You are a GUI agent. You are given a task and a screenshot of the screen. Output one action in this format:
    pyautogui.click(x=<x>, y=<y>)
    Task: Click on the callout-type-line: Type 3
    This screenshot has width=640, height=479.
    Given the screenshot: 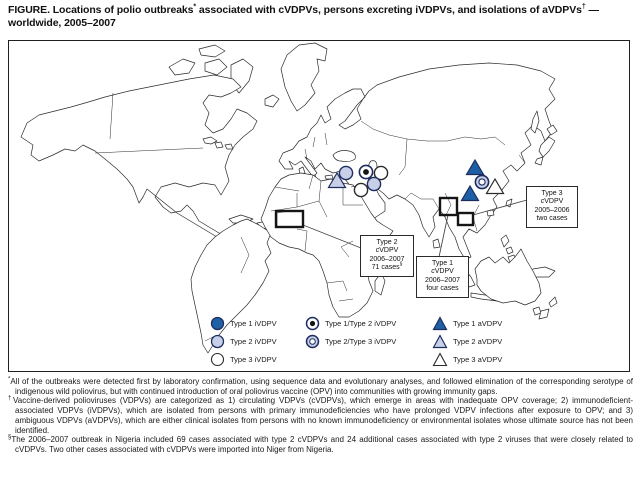 What is the action you would take?
    pyautogui.click(x=552, y=193)
    